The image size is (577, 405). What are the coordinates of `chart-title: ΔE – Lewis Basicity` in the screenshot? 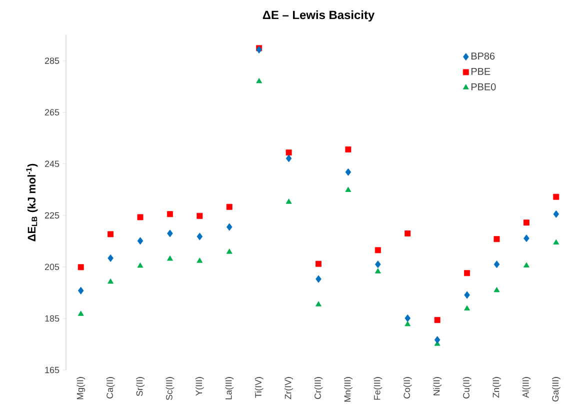 It's located at (318, 16).